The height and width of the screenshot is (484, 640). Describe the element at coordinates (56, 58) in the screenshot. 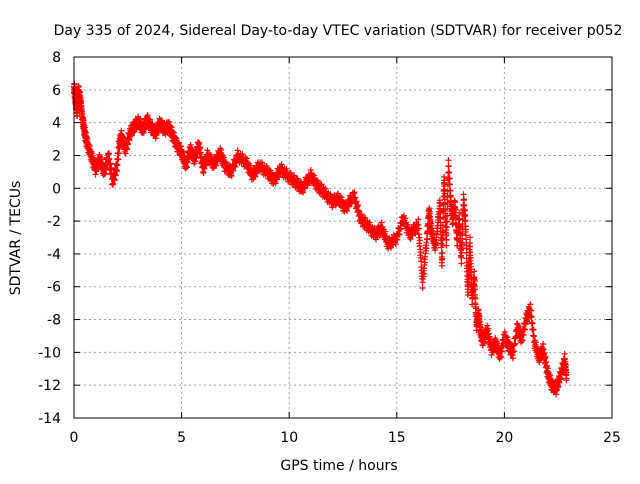

I see `y-tick-label: 8` at that location.